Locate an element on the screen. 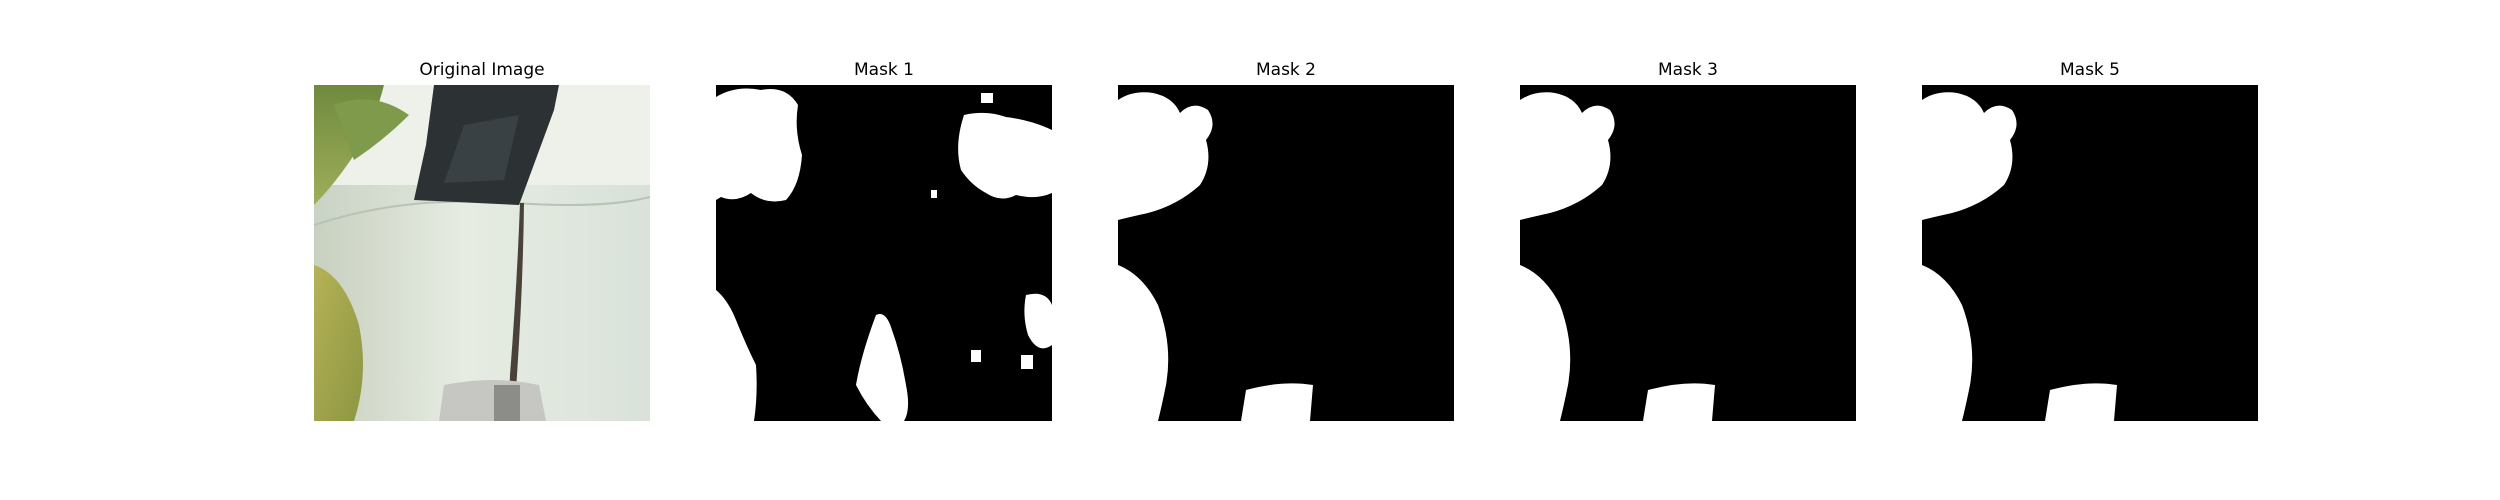 The image size is (2500, 500). original-photo-rendering is located at coordinates (482, 253).